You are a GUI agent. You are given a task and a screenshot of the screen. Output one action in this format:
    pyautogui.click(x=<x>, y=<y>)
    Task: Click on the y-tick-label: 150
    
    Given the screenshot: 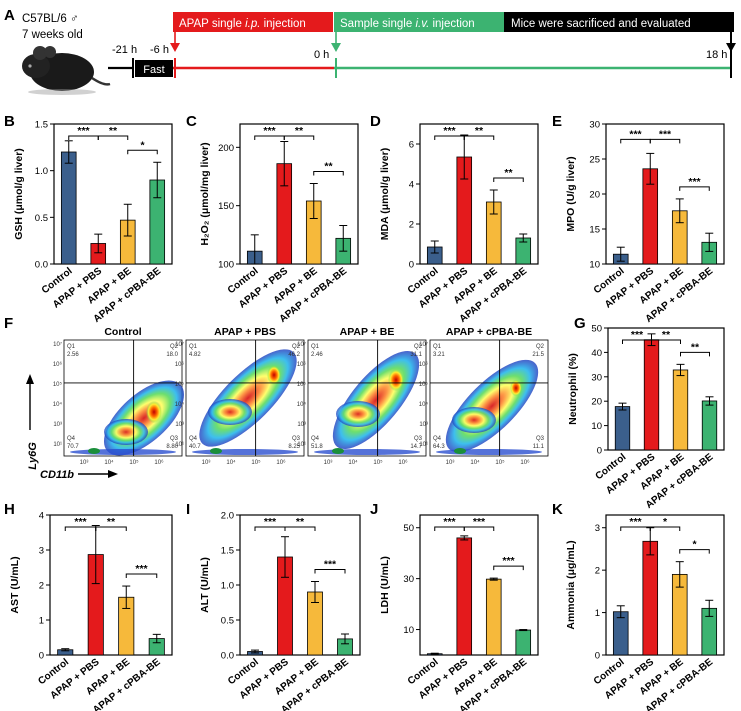 What is the action you would take?
    pyautogui.click(x=226, y=206)
    